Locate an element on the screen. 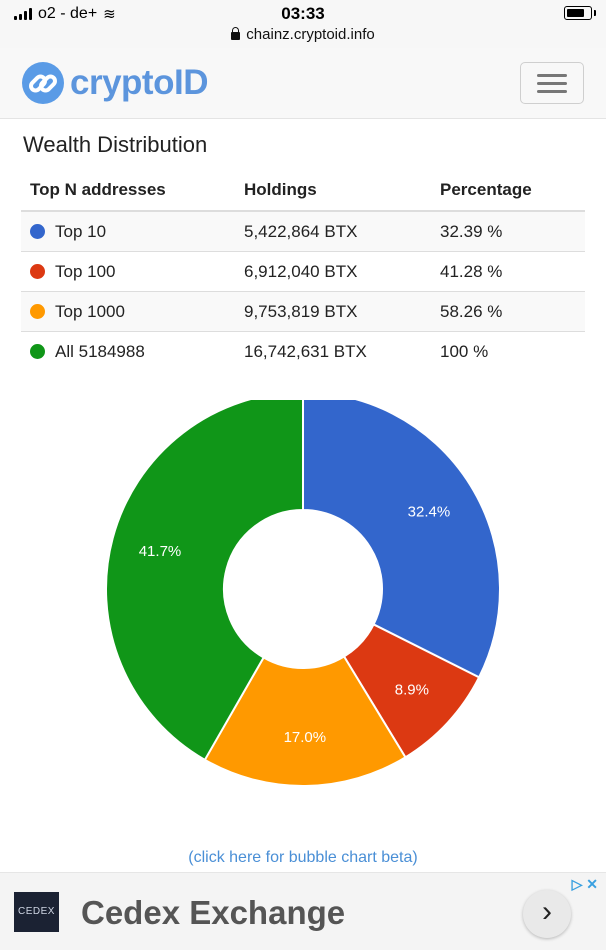 Image resolution: width=606 pixels, height=950 pixels. address-bar: chainz.cryptoid.info is located at coordinates (303, 34).